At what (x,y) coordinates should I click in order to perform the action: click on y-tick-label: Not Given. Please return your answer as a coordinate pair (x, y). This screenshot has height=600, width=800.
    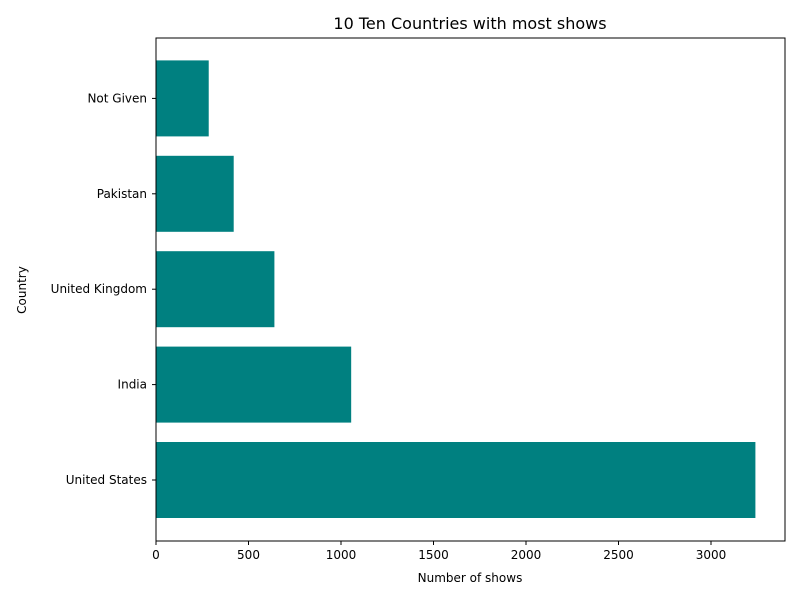
    Looking at the image, I should click on (117, 98).